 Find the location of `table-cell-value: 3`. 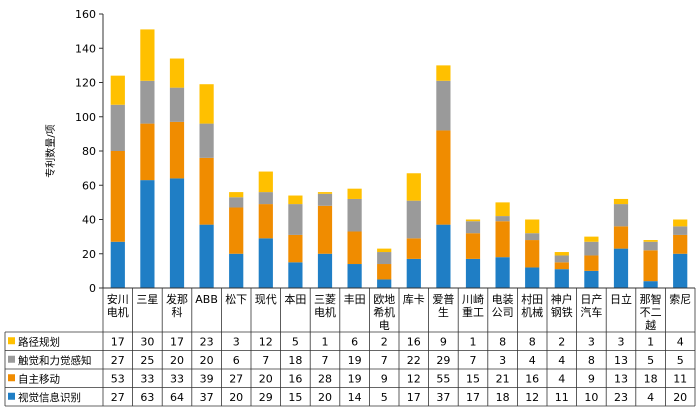

table-cell-value: 3 is located at coordinates (621, 341).